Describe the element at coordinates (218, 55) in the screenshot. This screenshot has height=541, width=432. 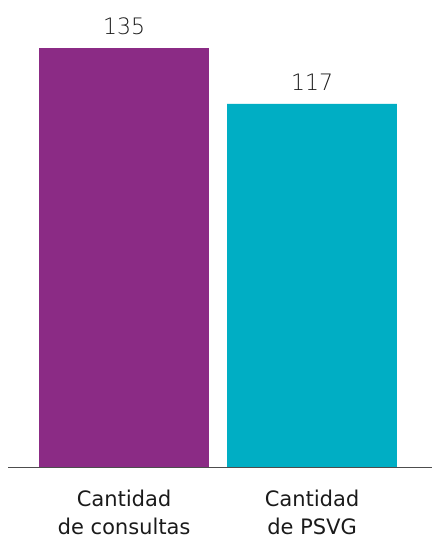
I see `value-labels-group: 135 117` at that location.